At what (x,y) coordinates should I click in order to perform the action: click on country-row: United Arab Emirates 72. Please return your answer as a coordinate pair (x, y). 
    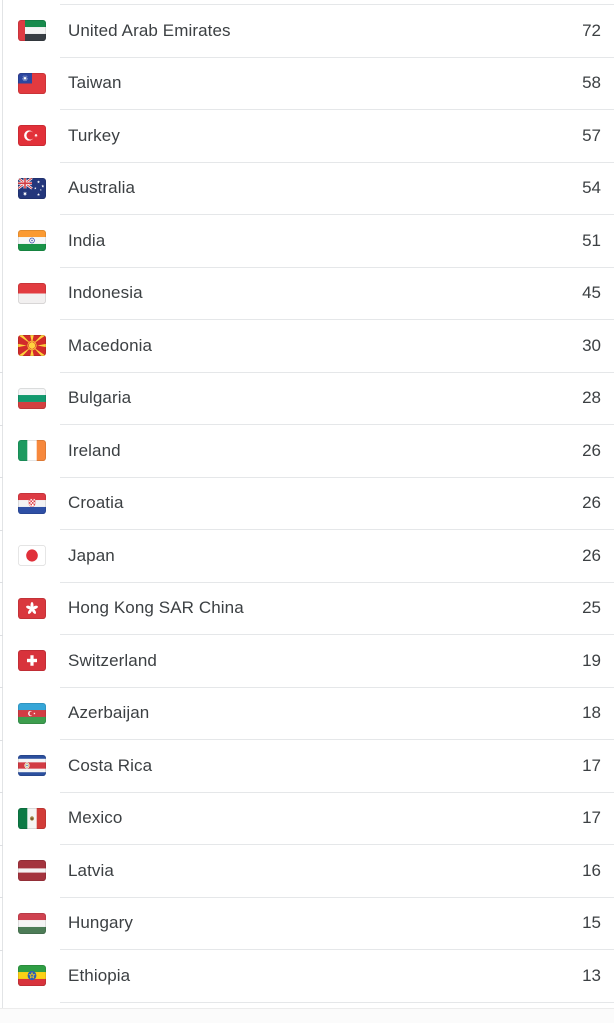
    Looking at the image, I should click on (307, 31).